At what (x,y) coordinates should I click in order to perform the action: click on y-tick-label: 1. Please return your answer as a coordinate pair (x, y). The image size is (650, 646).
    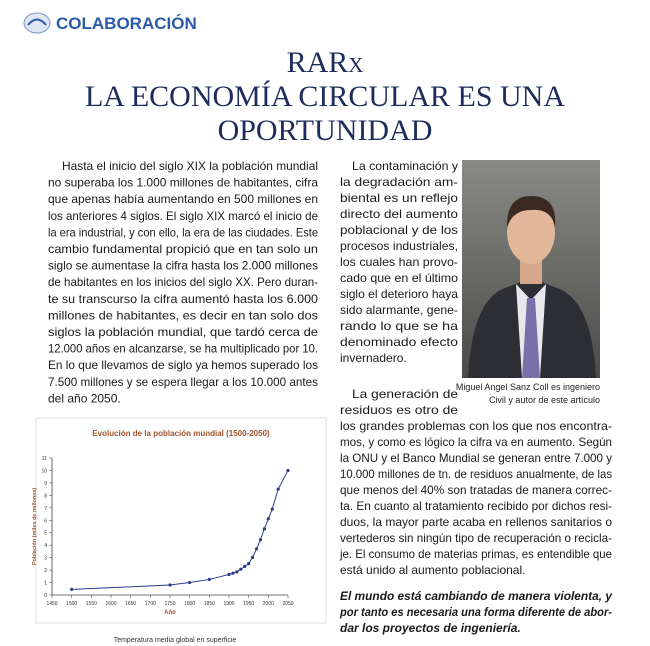
    Looking at the image, I should click on (45, 584).